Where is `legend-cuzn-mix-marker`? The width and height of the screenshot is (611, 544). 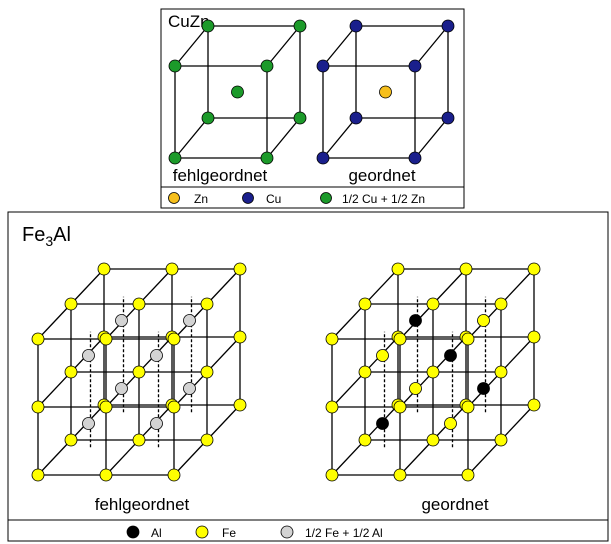 legend-cuzn-mix-marker is located at coordinates (326, 198).